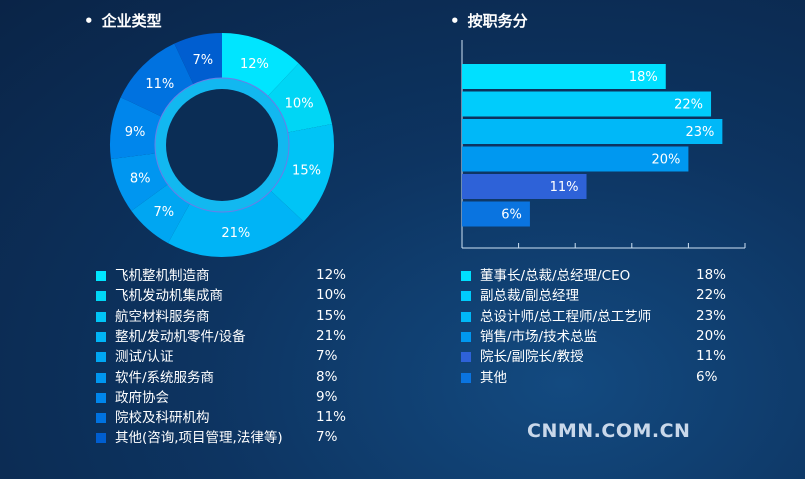 The height and width of the screenshot is (479, 805). I want to click on legend-item: 软件/系统服务商, so click(155, 378).